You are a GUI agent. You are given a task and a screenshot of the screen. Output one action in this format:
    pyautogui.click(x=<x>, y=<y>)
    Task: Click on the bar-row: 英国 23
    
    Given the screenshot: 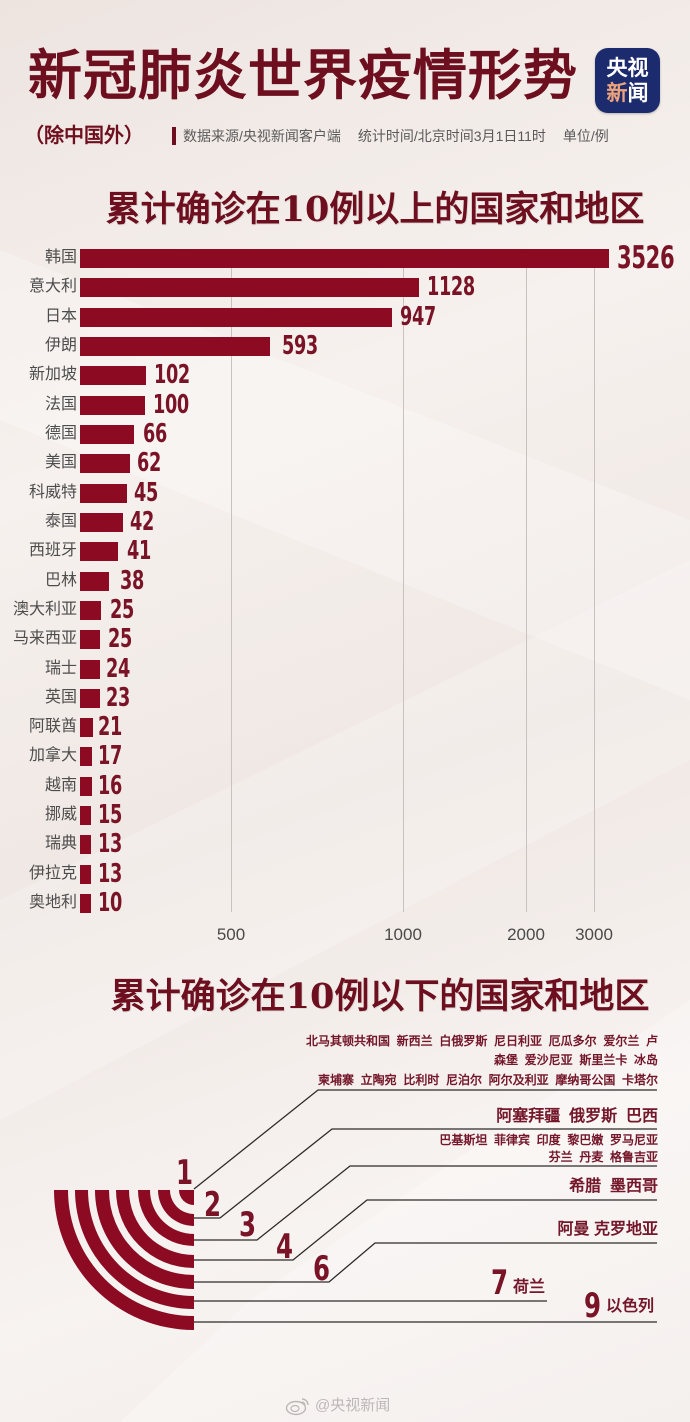 What is the action you would take?
    pyautogui.click(x=345, y=698)
    